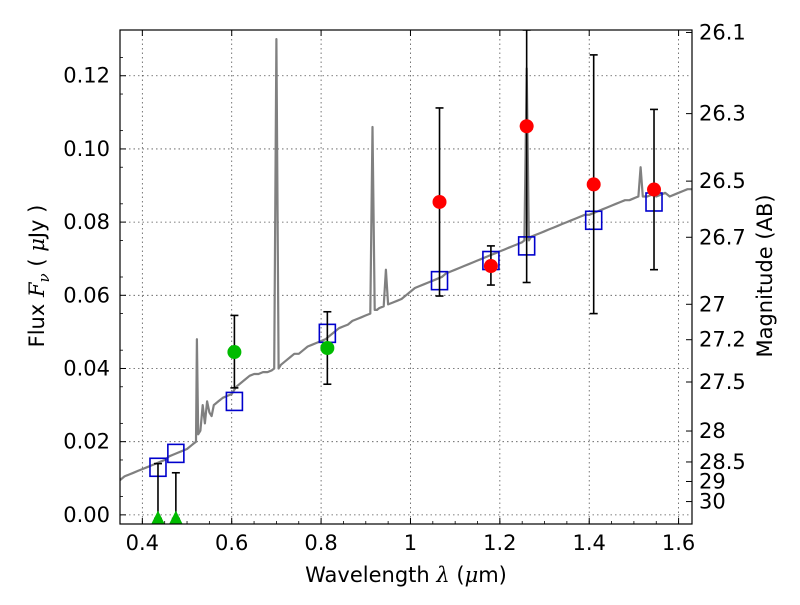 The image size is (800, 605). Describe the element at coordinates (722, 340) in the screenshot. I see `y2-tick-label: 27.2` at that location.